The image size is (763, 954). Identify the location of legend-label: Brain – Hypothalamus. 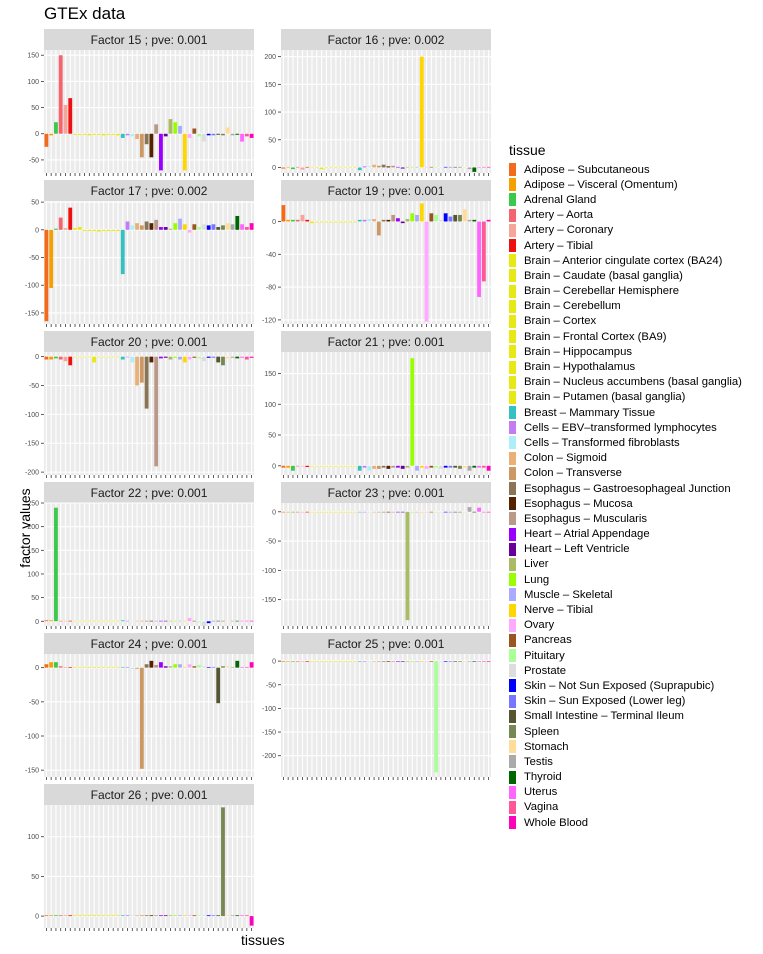
(580, 367).